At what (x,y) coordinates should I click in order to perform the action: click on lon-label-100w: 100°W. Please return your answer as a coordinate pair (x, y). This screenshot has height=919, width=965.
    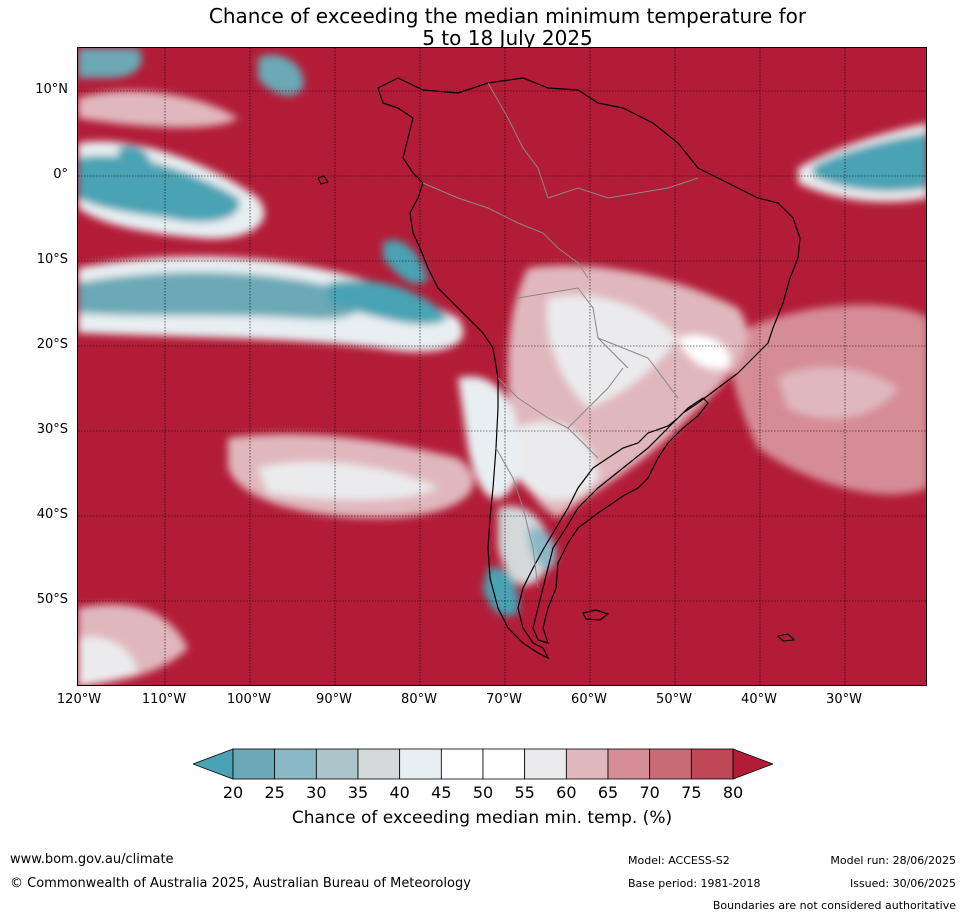
    Looking at the image, I should click on (249, 699).